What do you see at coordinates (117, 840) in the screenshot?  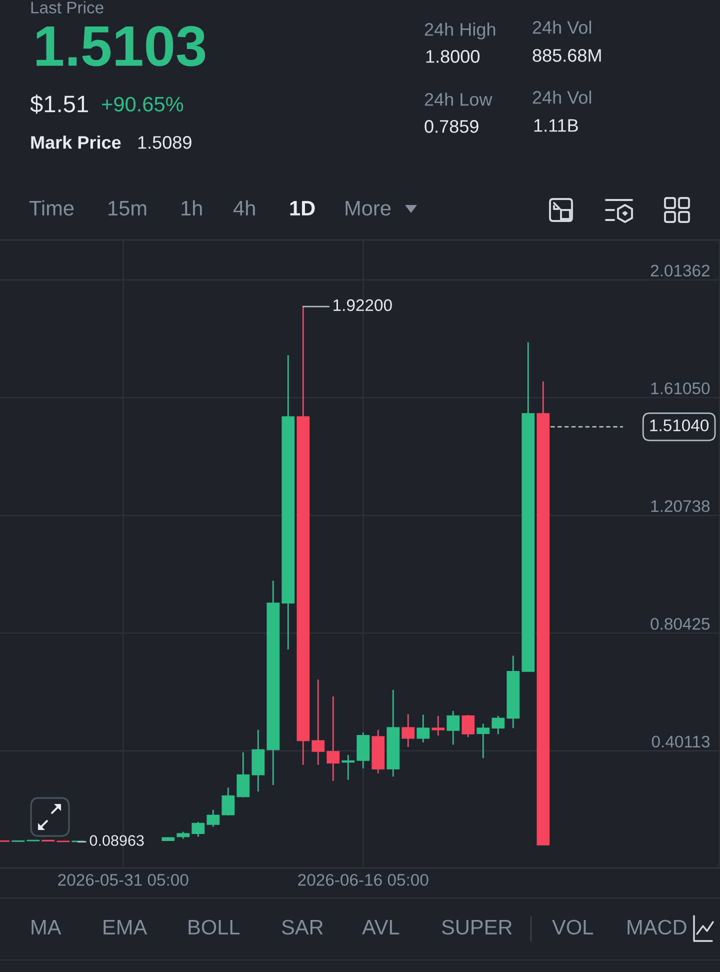 I see `annotation: 0.08963` at bounding box center [117, 840].